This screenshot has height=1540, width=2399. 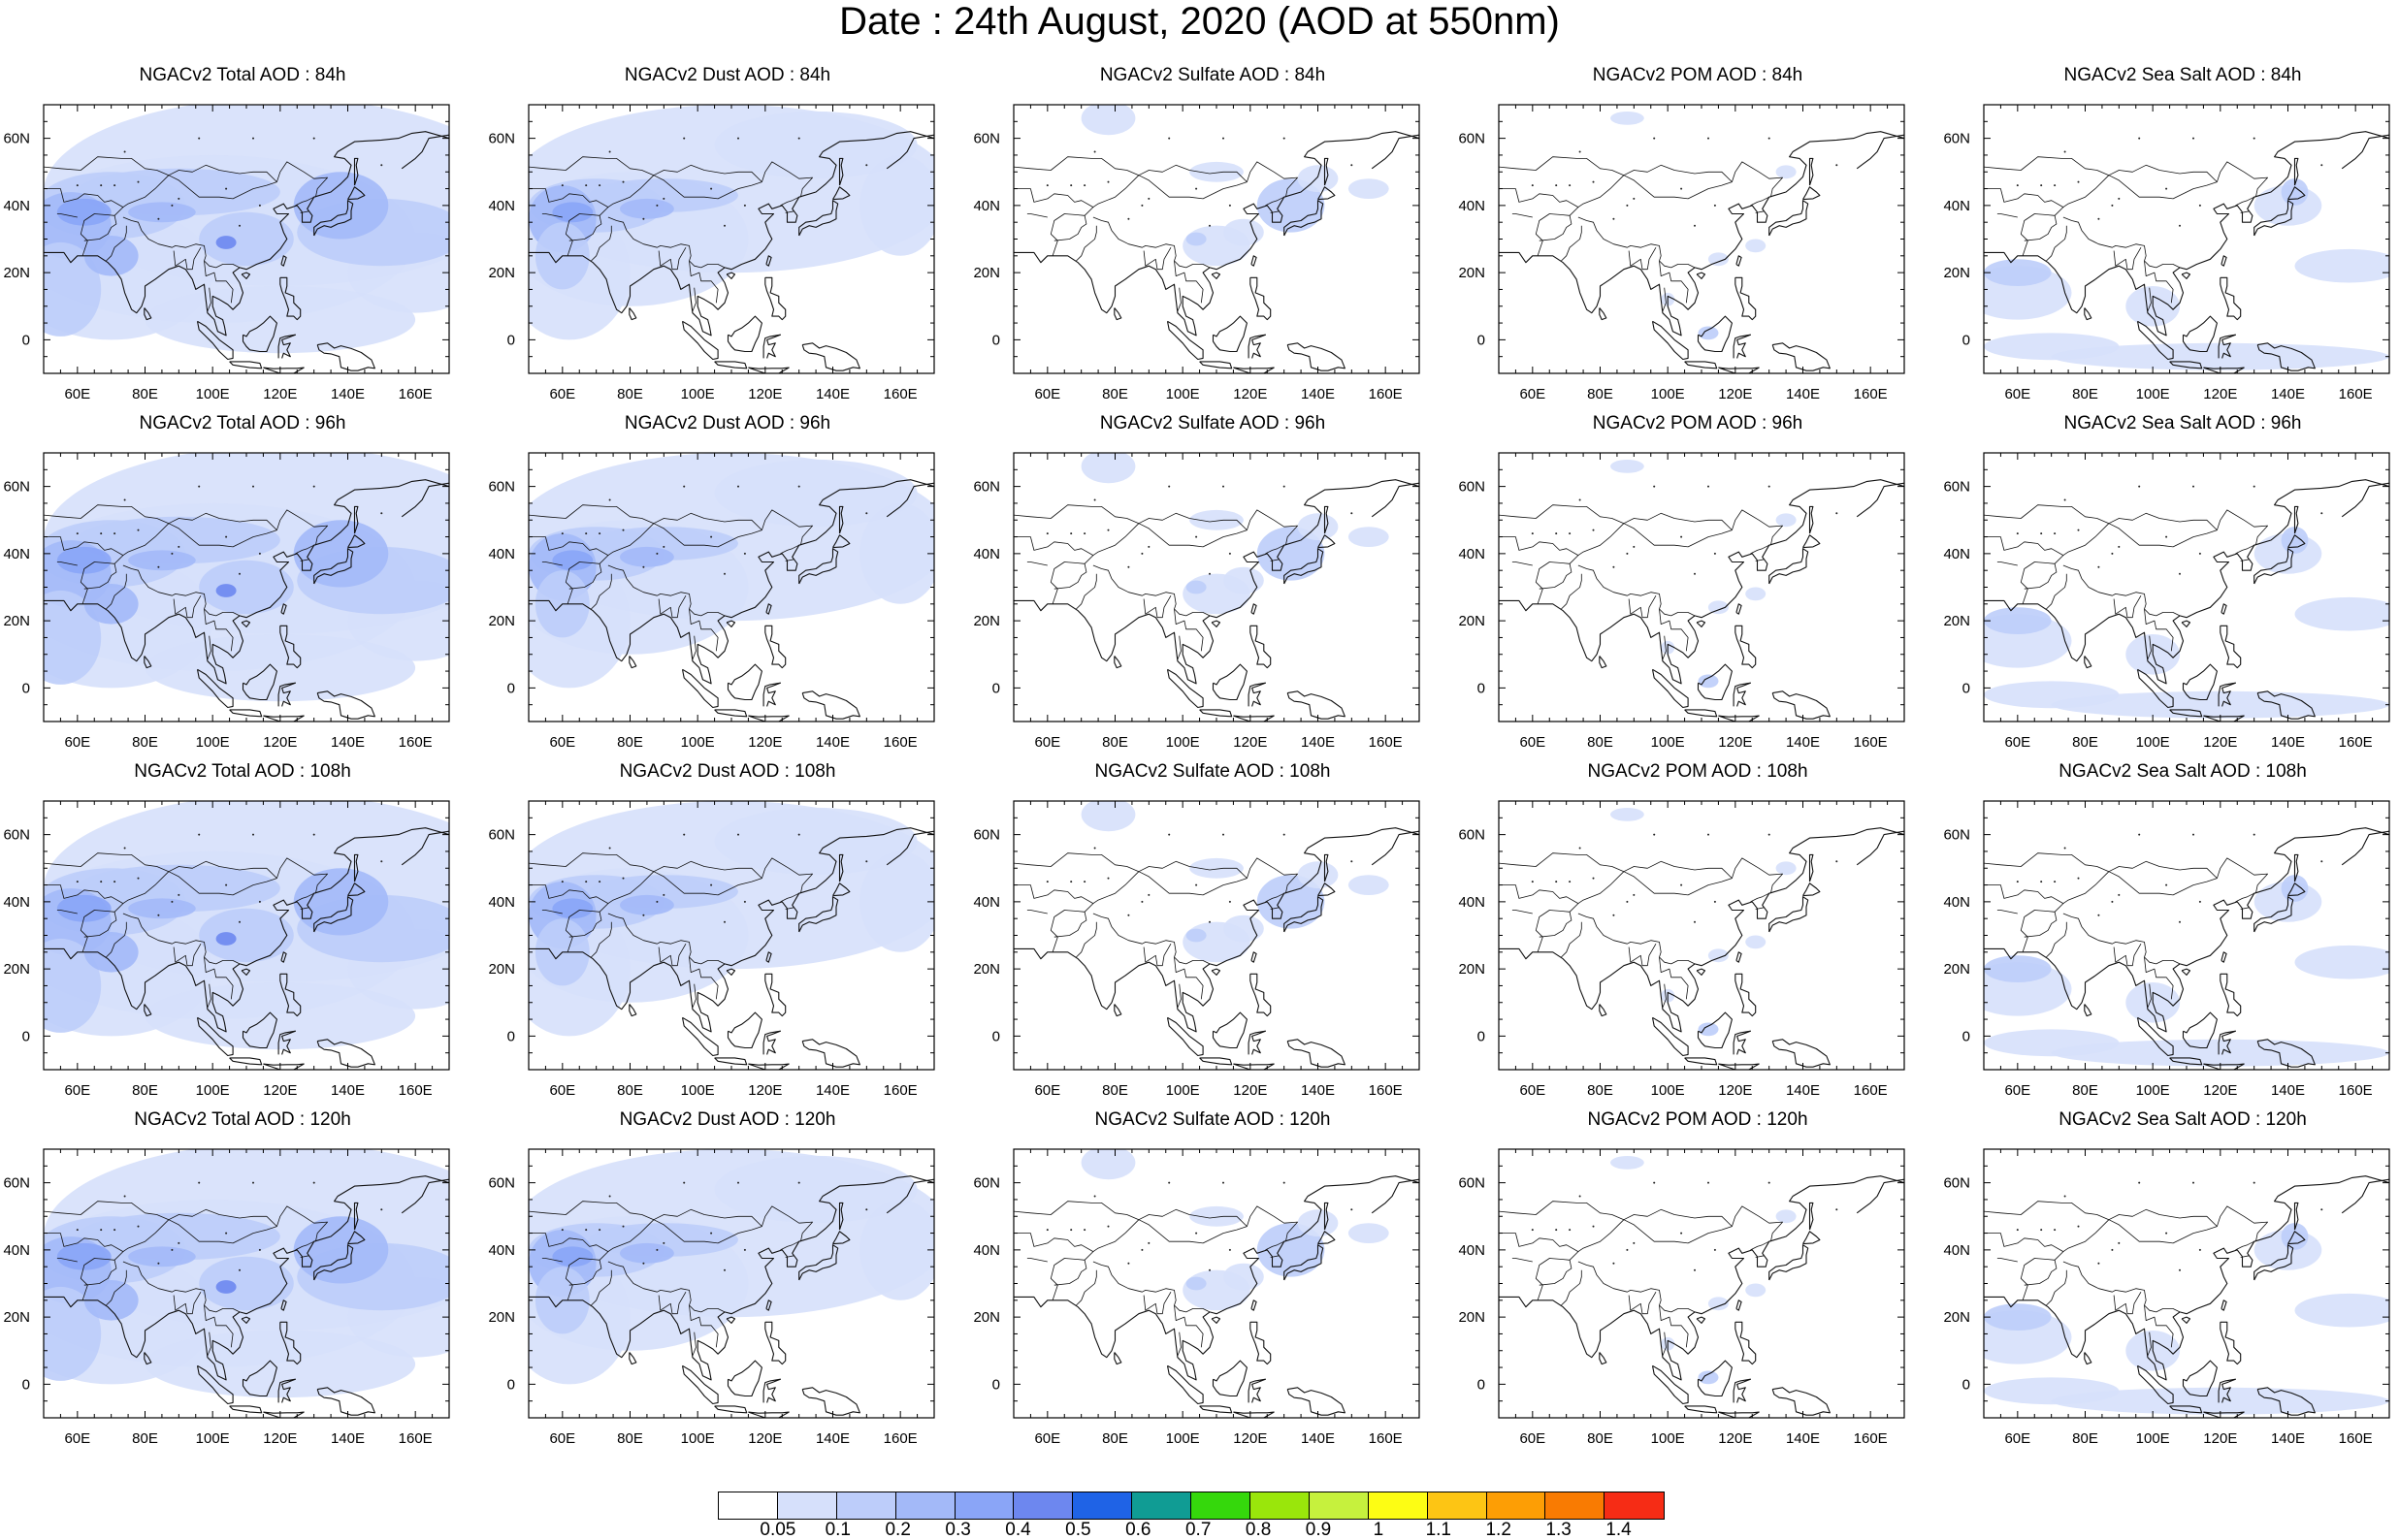 I want to click on panel-title: NGACv2 Sulfate AOD : 84h, so click(x=1212, y=75).